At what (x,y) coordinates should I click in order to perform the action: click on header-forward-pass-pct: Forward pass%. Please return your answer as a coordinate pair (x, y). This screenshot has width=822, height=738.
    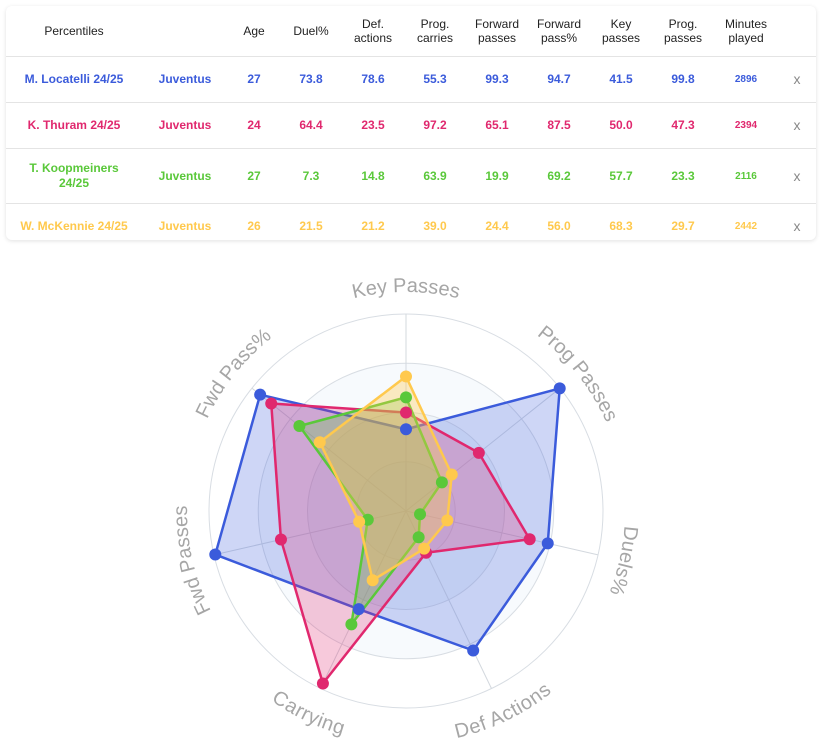
    Looking at the image, I should click on (558, 31).